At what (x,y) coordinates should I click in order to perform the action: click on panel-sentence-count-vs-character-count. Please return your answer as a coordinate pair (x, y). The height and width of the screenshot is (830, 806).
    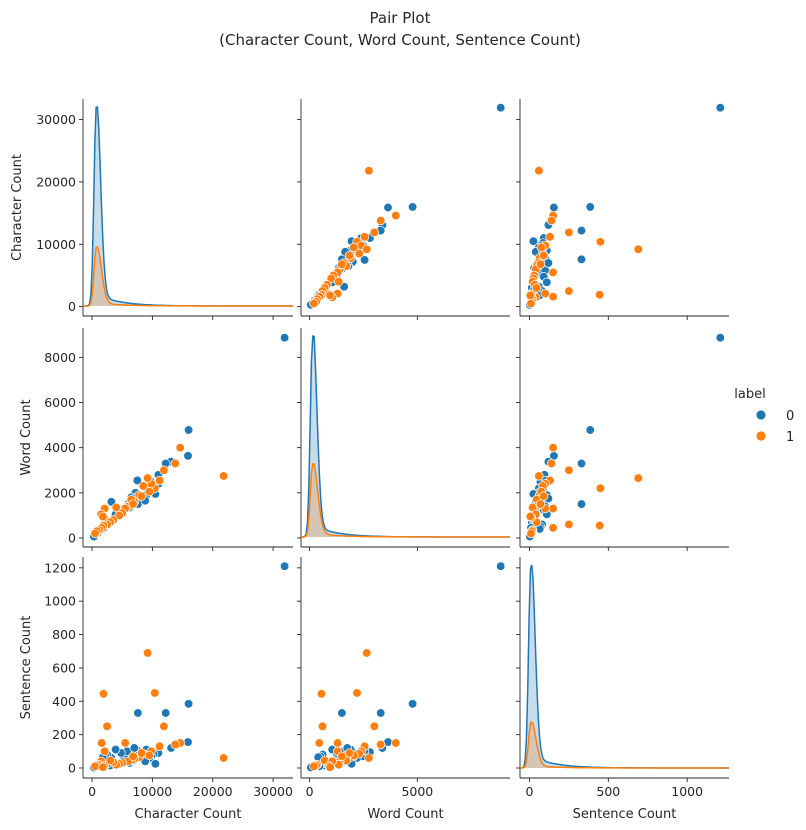
    Looking at the image, I should click on (187, 668).